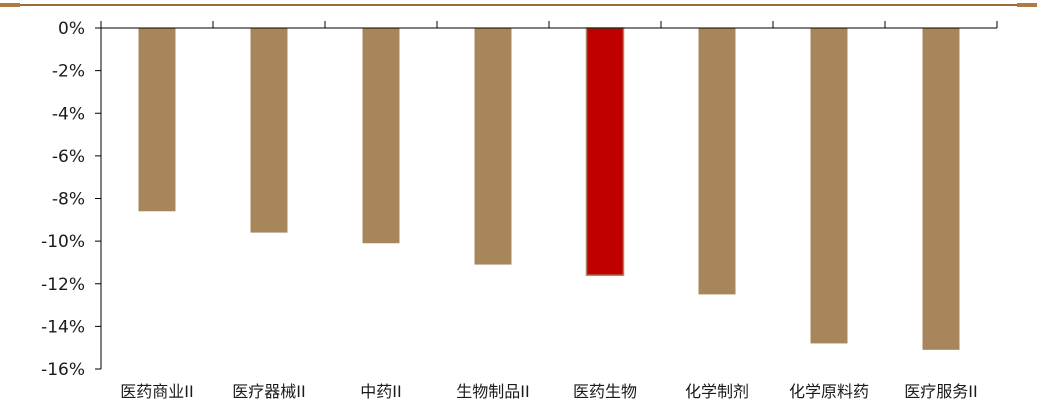  What do you see at coordinates (1027, 5) in the screenshot?
I see `top-rule-accent-right` at bounding box center [1027, 5].